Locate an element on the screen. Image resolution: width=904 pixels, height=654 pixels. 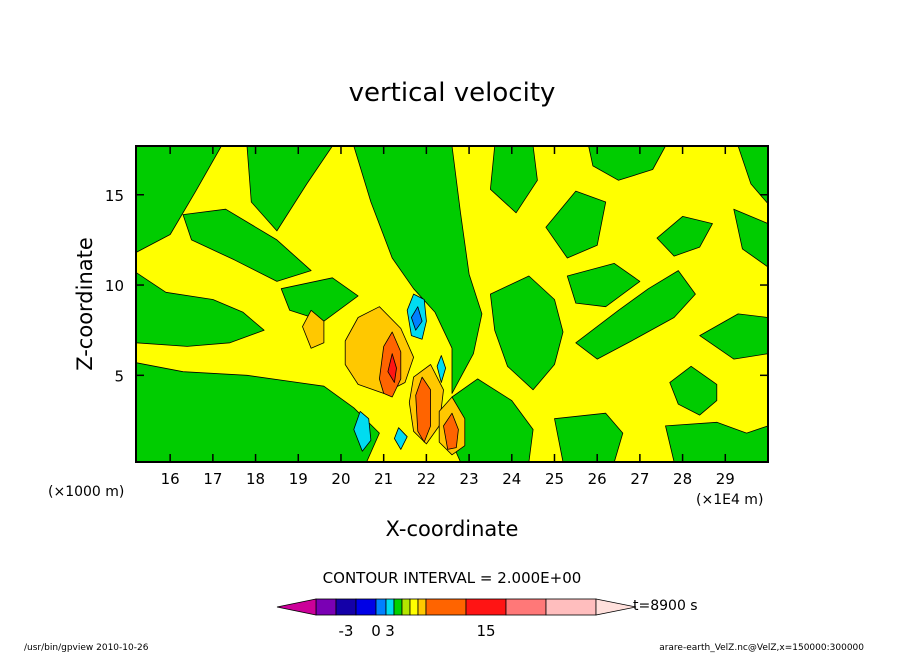
x-unit-left: (×1000 m) is located at coordinates (86, 492).